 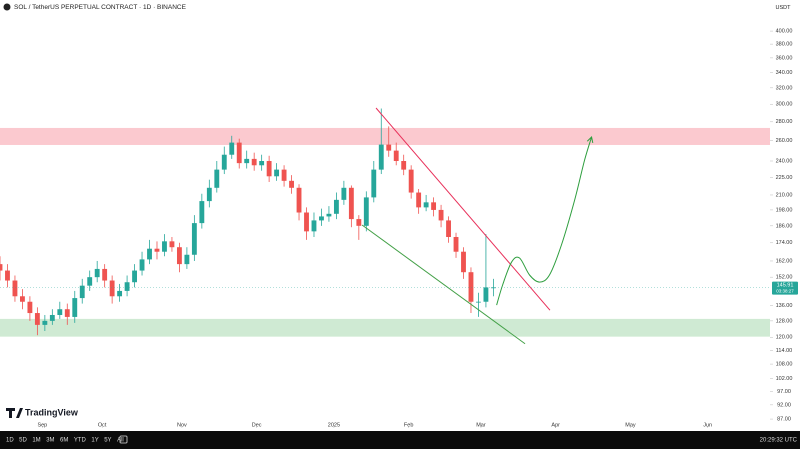 What do you see at coordinates (784, 88) in the screenshot?
I see `y-tick-label: 320.00` at bounding box center [784, 88].